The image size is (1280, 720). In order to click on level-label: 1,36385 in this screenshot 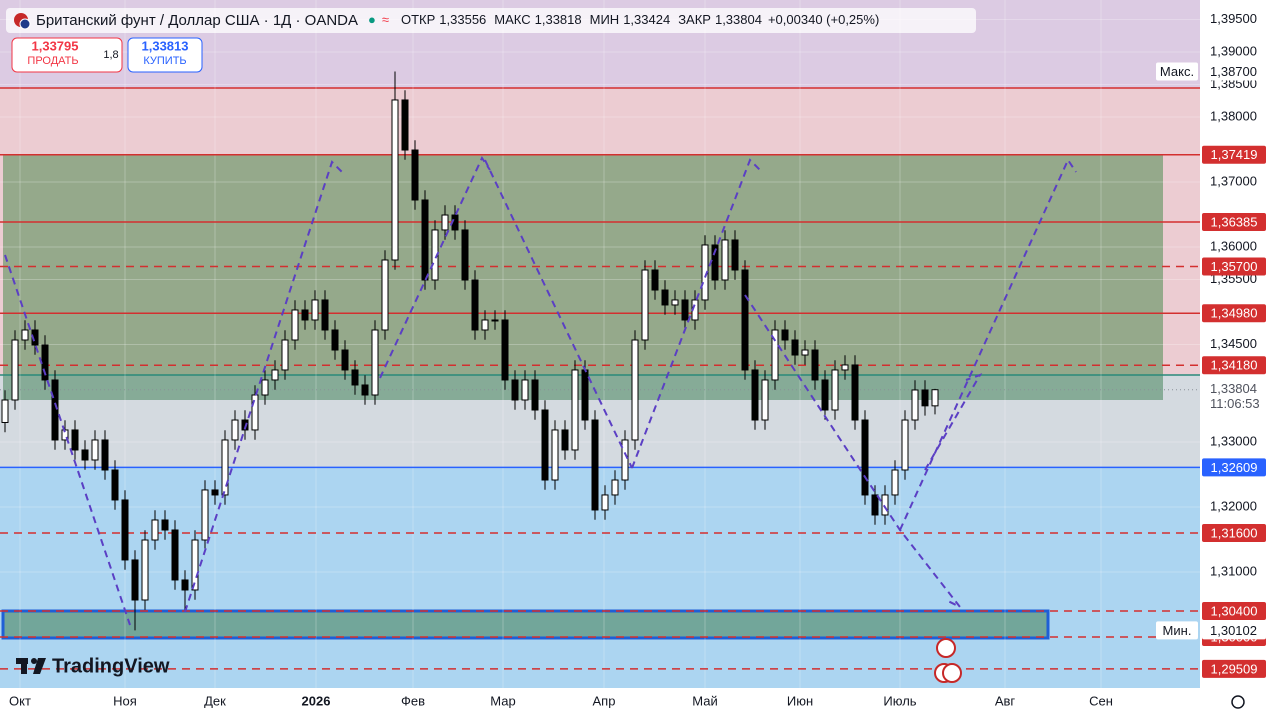, I will do `click(1234, 221)`.